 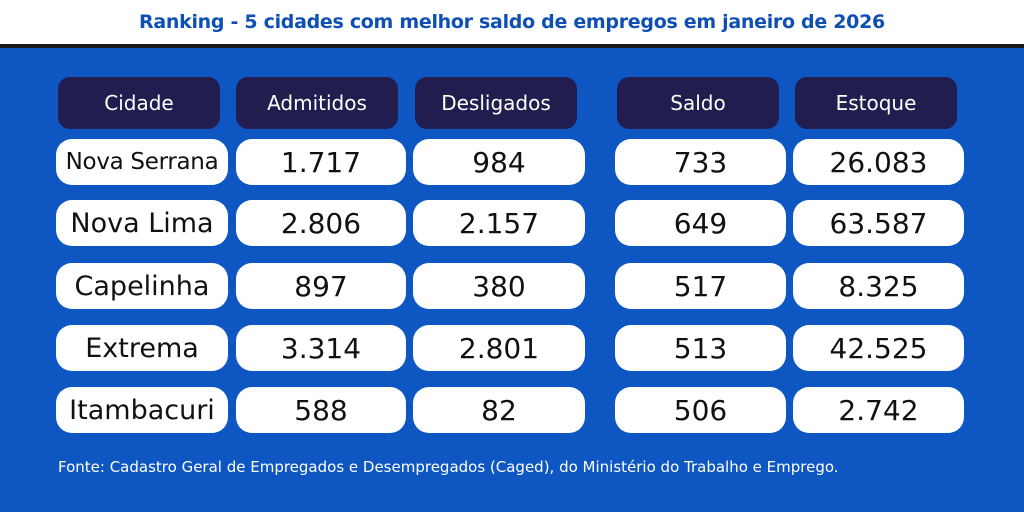 What do you see at coordinates (142, 410) in the screenshot?
I see `city-cell: Itambacuri` at bounding box center [142, 410].